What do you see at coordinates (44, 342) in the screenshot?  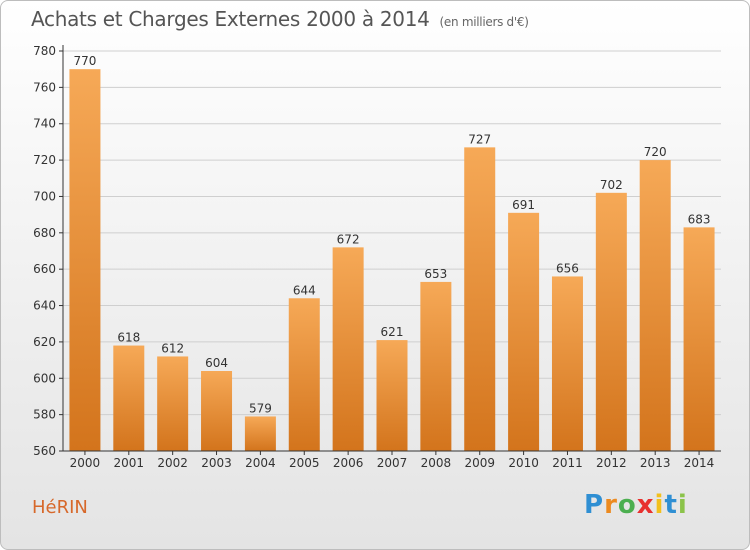 I see `y-tick-label: 620` at bounding box center [44, 342].